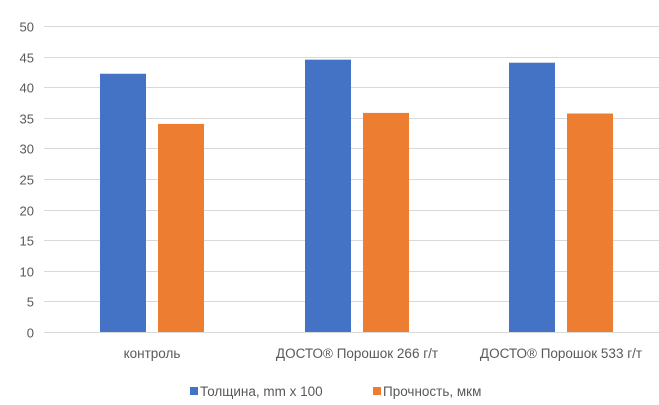 The width and height of the screenshot is (659, 405). Describe the element at coordinates (152, 353) in the screenshot. I see `x-category-label: контроль` at that location.